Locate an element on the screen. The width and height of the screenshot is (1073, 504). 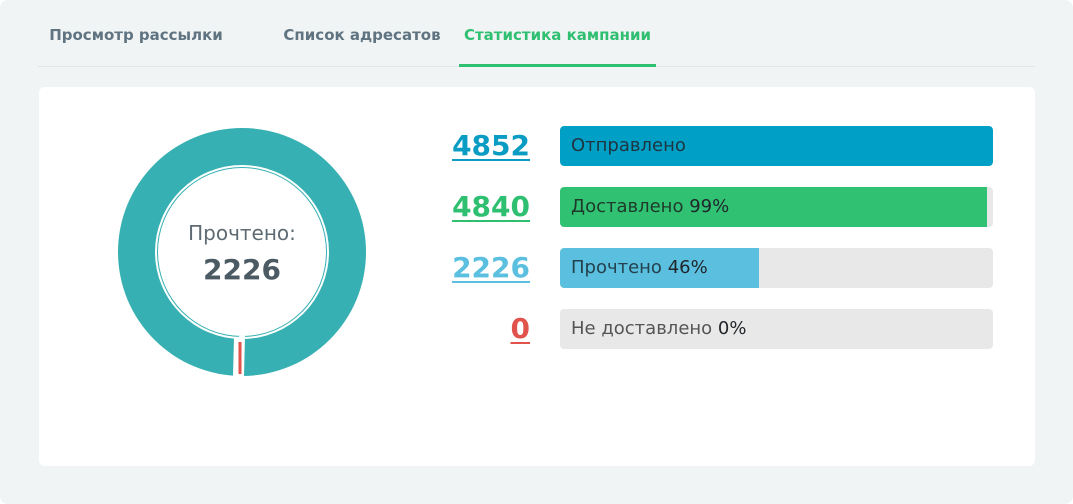
bar-text: Отправлено is located at coordinates (628, 146).